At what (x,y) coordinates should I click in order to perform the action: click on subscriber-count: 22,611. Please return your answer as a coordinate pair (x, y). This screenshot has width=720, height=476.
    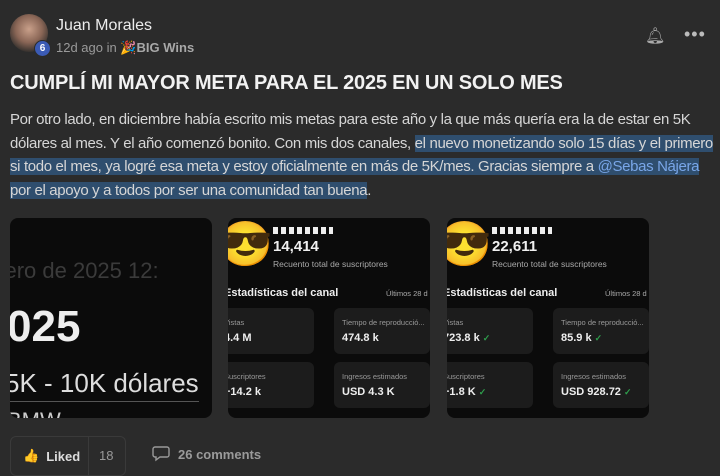
    Looking at the image, I should click on (515, 246).